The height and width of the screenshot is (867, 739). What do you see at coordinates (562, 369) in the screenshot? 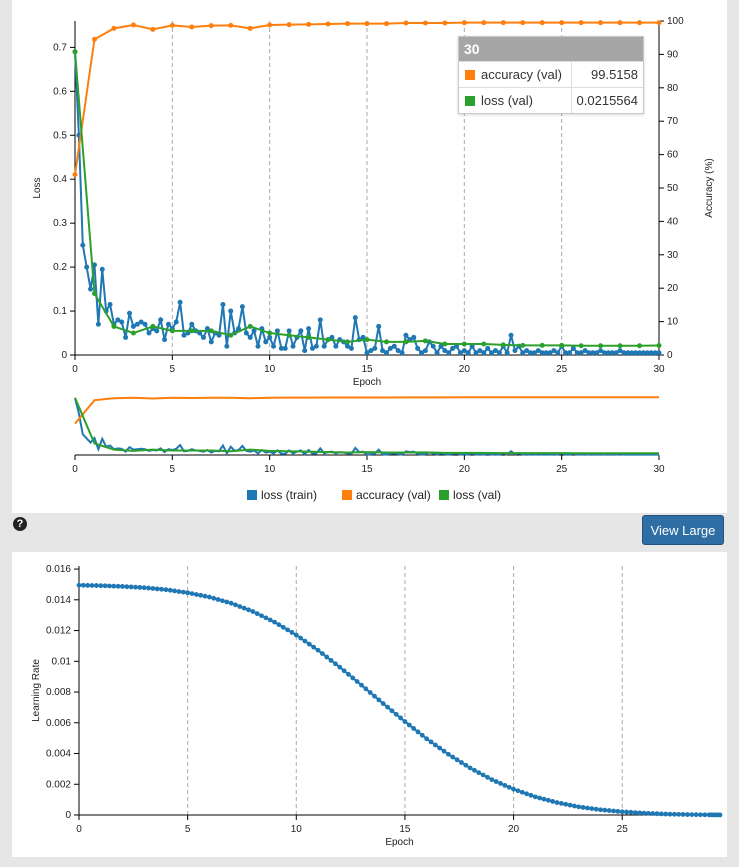
I see `x-tick-label: 25` at bounding box center [562, 369].